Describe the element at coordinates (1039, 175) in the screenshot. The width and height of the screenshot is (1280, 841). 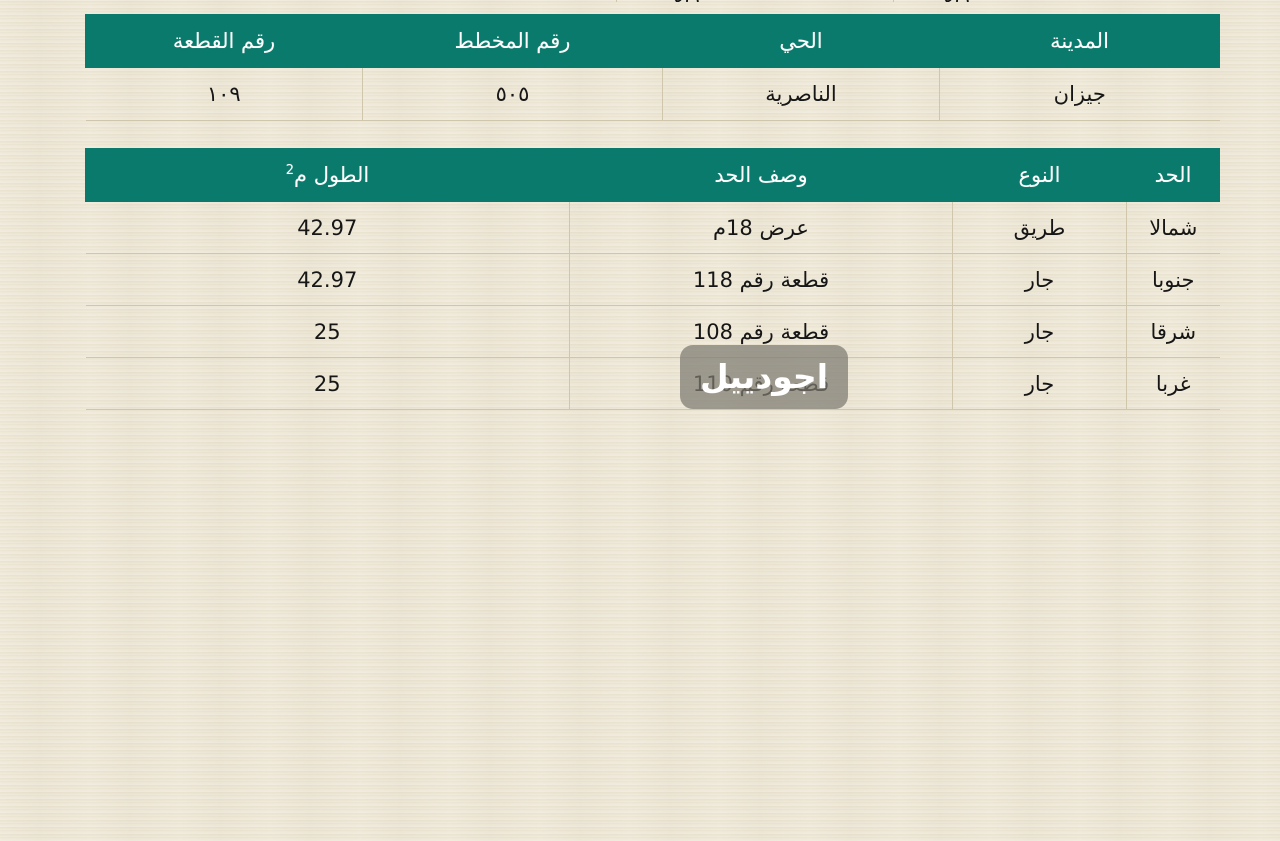
I see `header-boundary-type: النوع` at that location.